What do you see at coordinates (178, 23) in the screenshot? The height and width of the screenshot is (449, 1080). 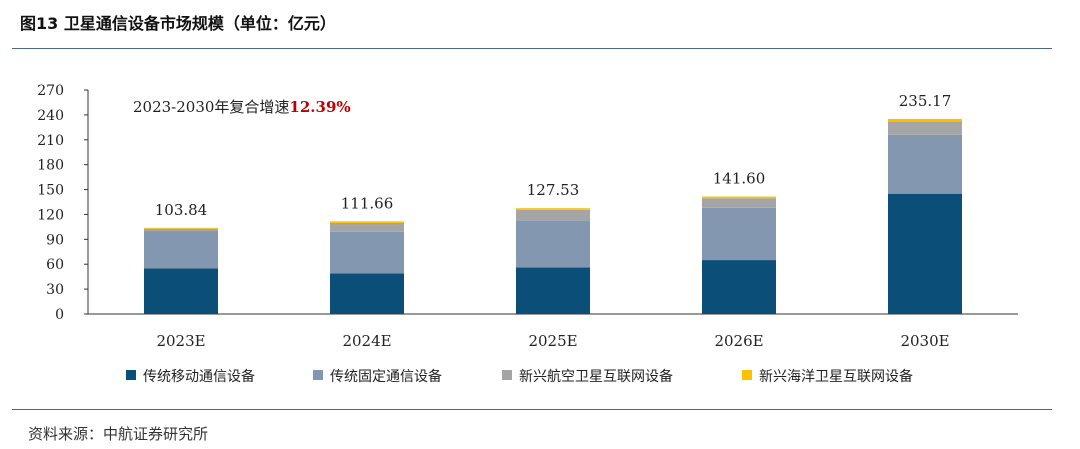 I see `chart-title: 图13 卫星通信设备市场规模（单位：亿元）` at bounding box center [178, 23].